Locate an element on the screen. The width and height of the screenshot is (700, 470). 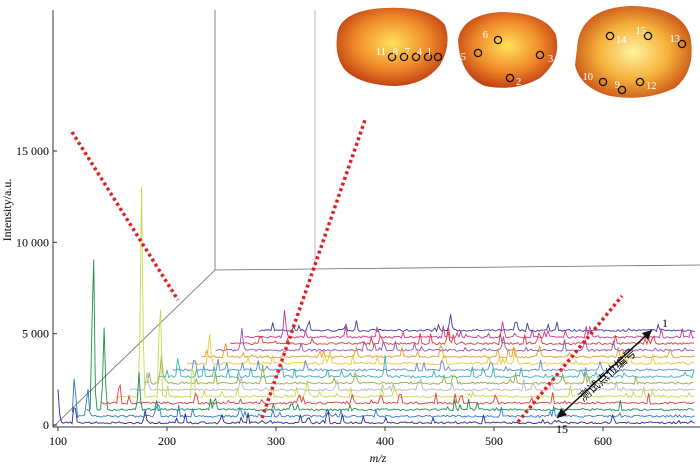
y-tick-label: 5 000 is located at coordinates (35, 334).